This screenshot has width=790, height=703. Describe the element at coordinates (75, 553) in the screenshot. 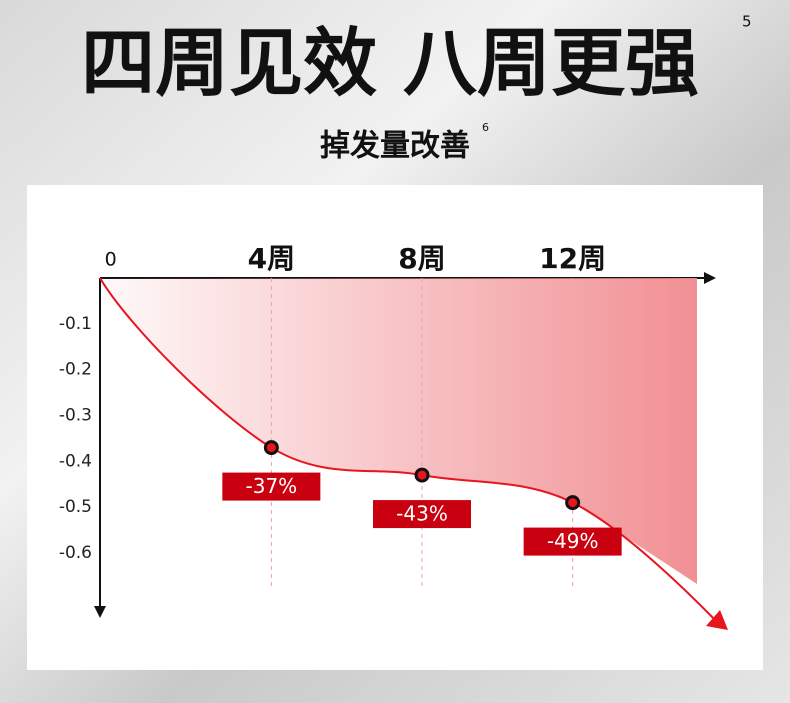

I see `y-tick-label: -0.6` at that location.